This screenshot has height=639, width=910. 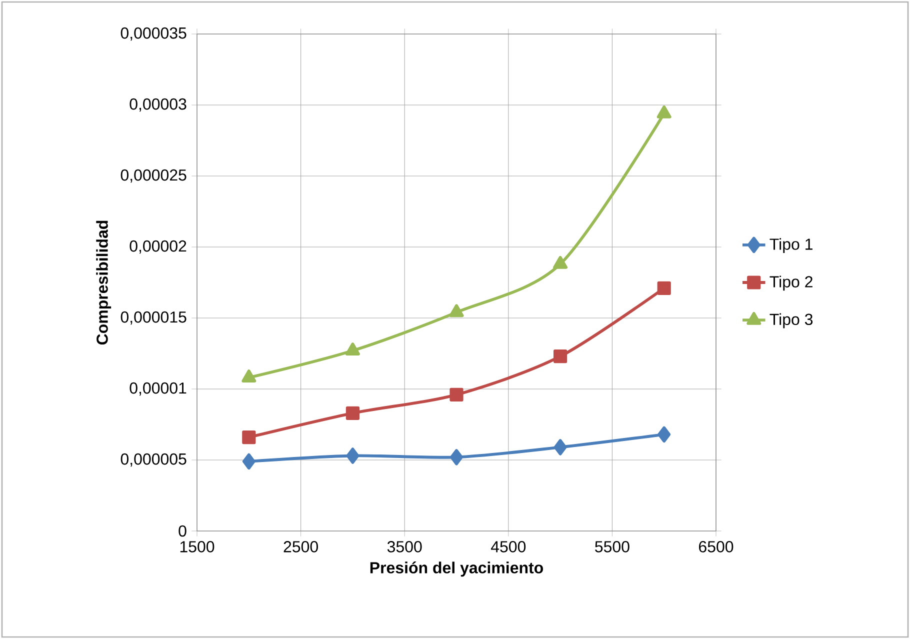 I want to click on x-axis-title: Presión del yacimiento, so click(x=456, y=569).